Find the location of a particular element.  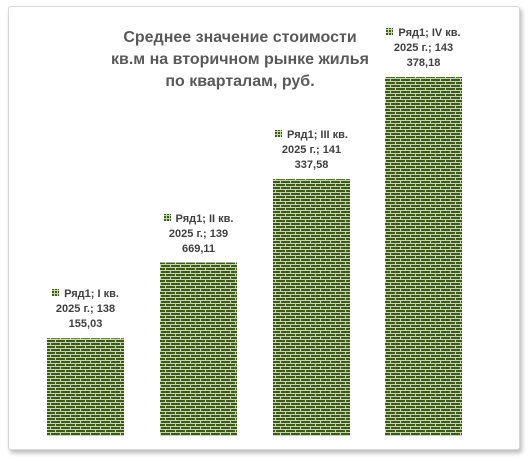

data-label-text: 155,03 is located at coordinates (85, 324).